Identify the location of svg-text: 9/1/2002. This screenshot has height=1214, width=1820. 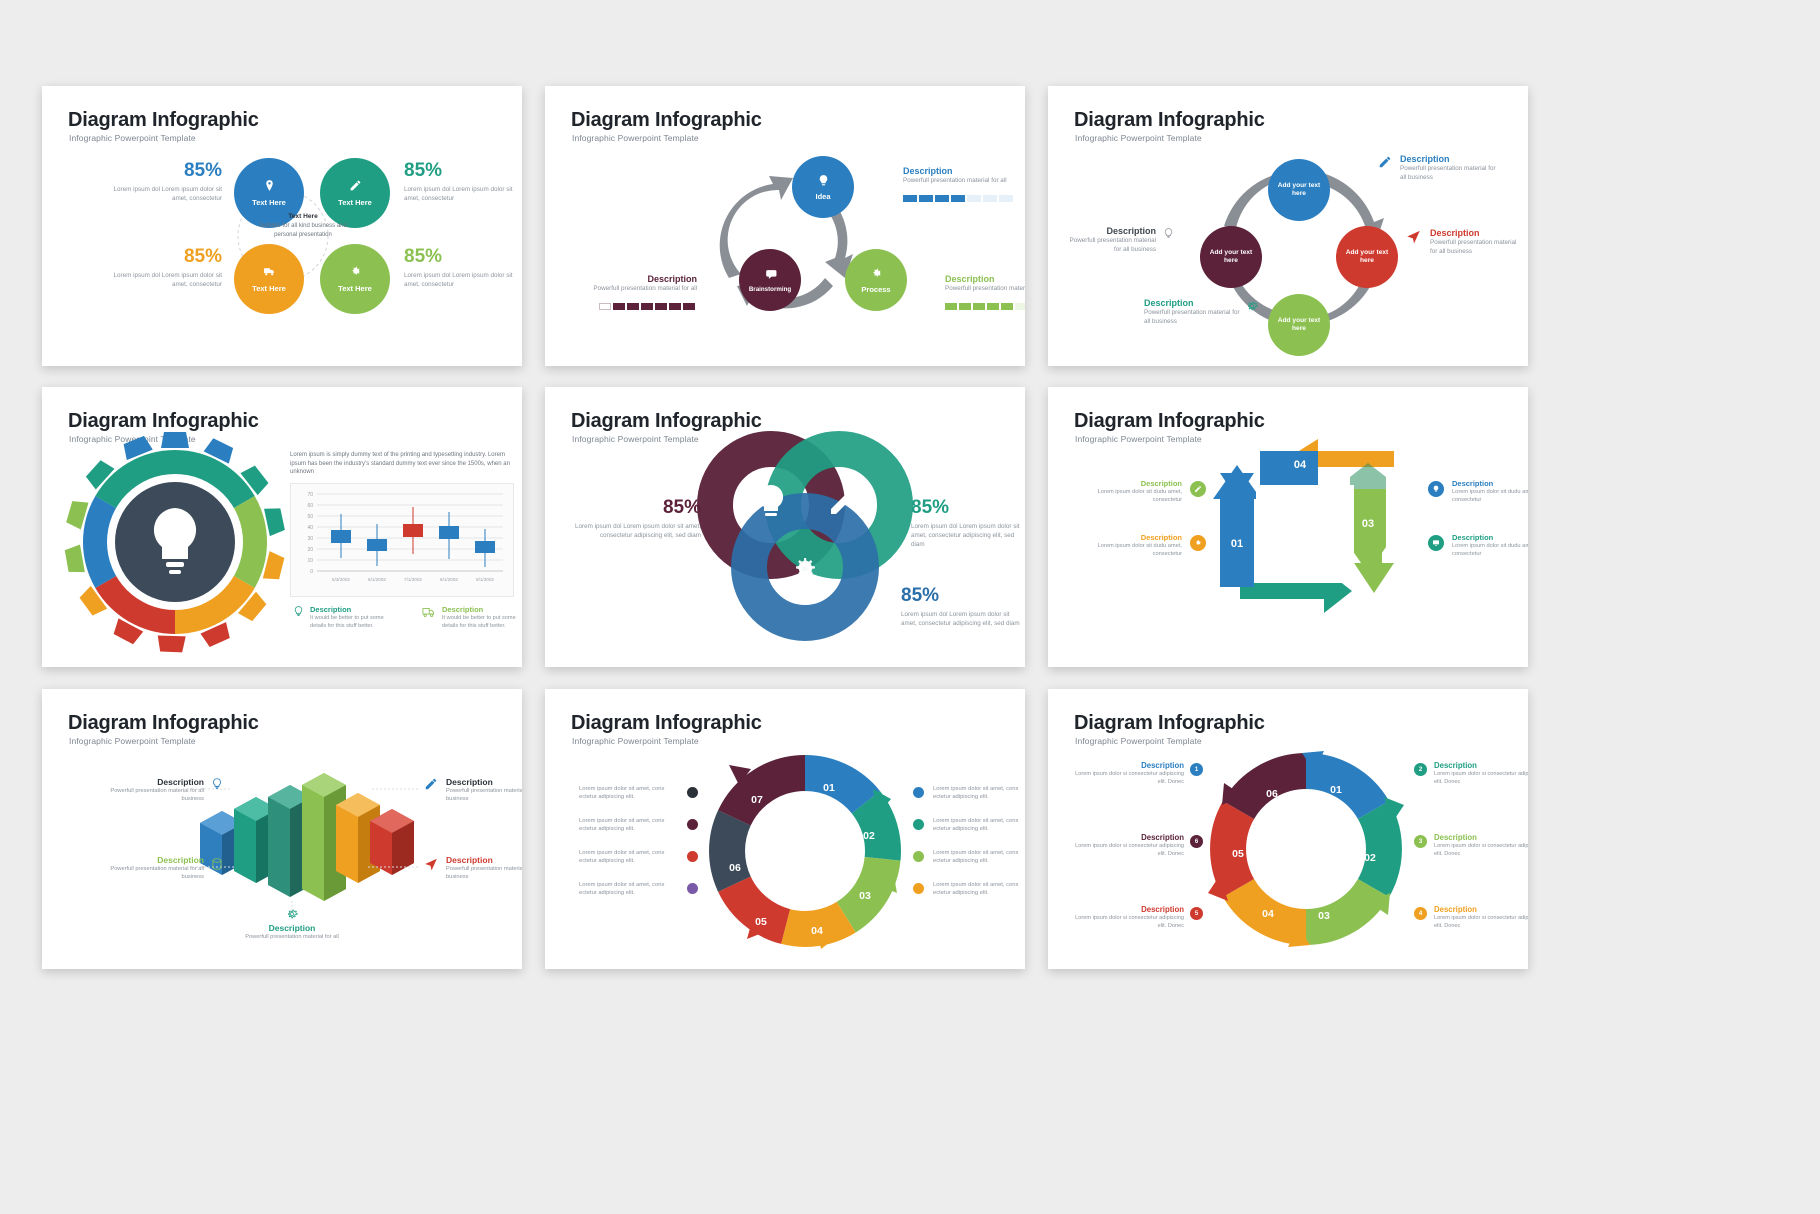
(485, 579).